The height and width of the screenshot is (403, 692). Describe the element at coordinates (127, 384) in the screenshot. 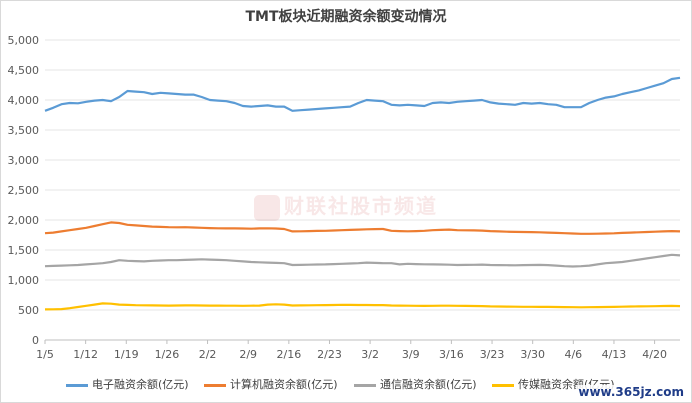

I see `legend-item-electronics: 电子融资余额(亿元)` at that location.